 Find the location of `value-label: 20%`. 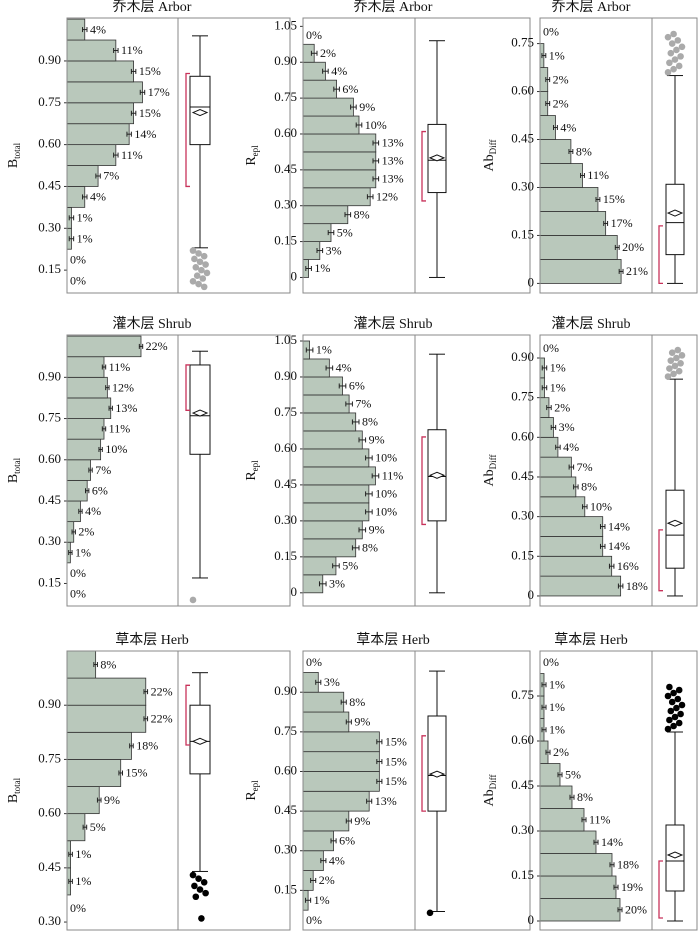

value-label: 20% is located at coordinates (633, 247).